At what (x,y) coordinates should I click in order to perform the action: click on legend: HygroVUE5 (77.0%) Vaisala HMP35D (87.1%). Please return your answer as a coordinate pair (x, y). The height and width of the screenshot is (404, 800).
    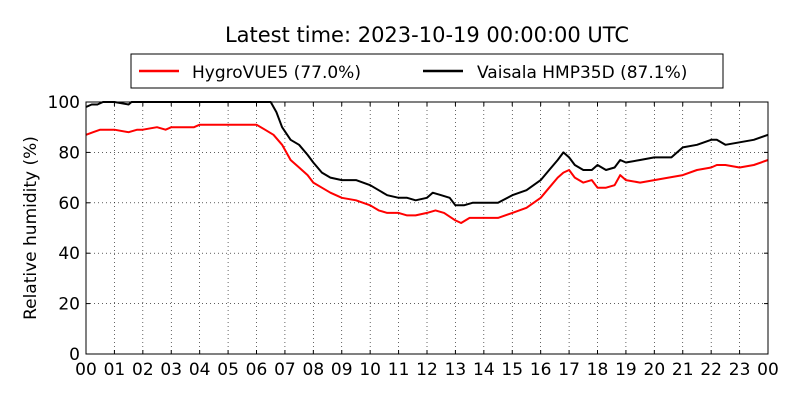
    Looking at the image, I should click on (427, 71).